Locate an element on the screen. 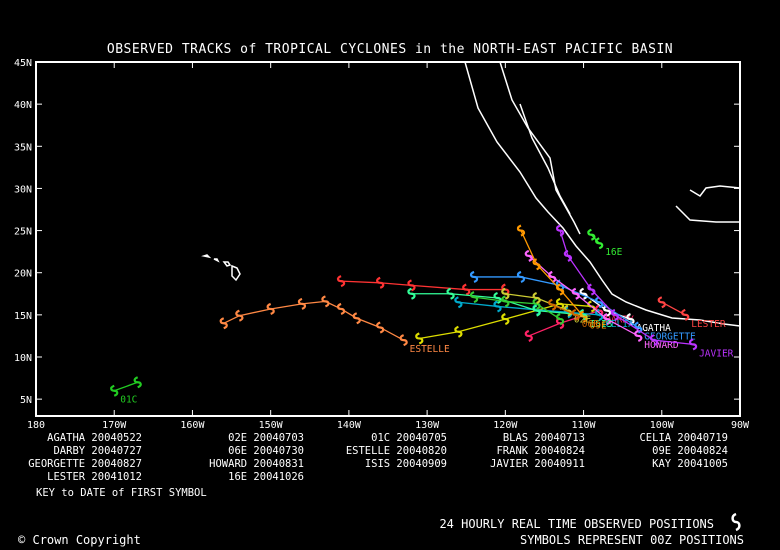 This screenshot has width=780, height=550. legend-storm-name: CELIA is located at coordinates (658, 438).